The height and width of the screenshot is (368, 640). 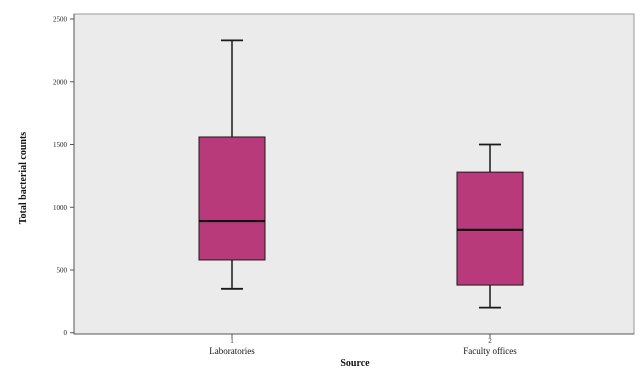 What do you see at coordinates (66, 333) in the screenshot?
I see `y-tick-label: 0` at bounding box center [66, 333].